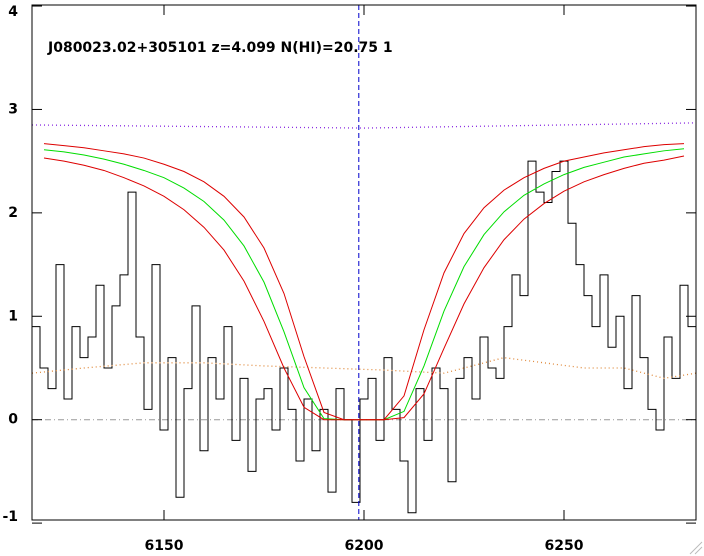  Describe the element at coordinates (696, 548) in the screenshot. I see `resize-grip` at that location.